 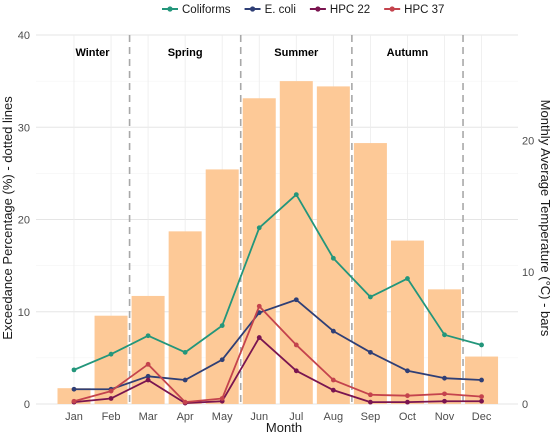 I want to click on bar-jun, so click(x=259, y=251).